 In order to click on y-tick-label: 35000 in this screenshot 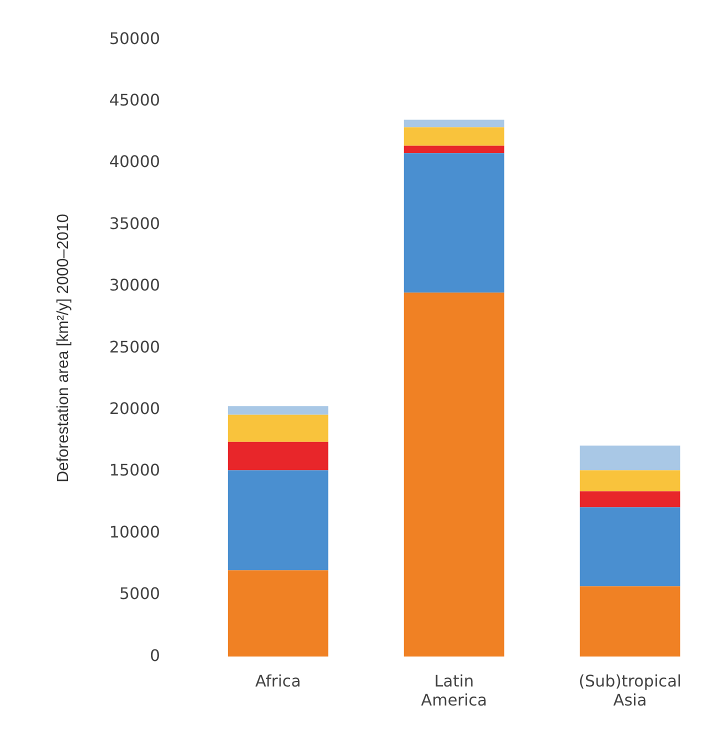, I will do `click(134, 223)`.